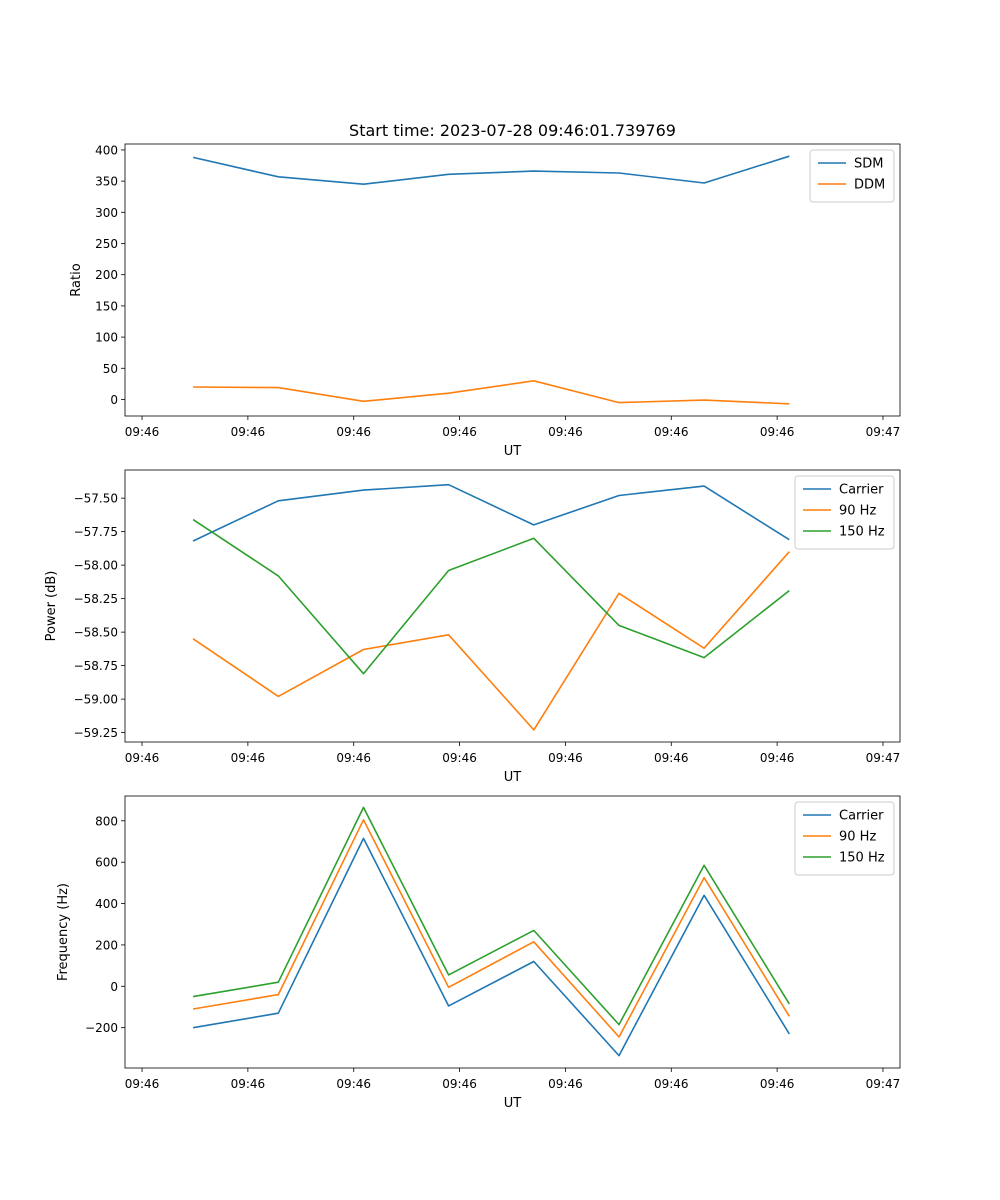  Describe the element at coordinates (96, 666) in the screenshot. I see `y-tick-label: −58.75` at that location.